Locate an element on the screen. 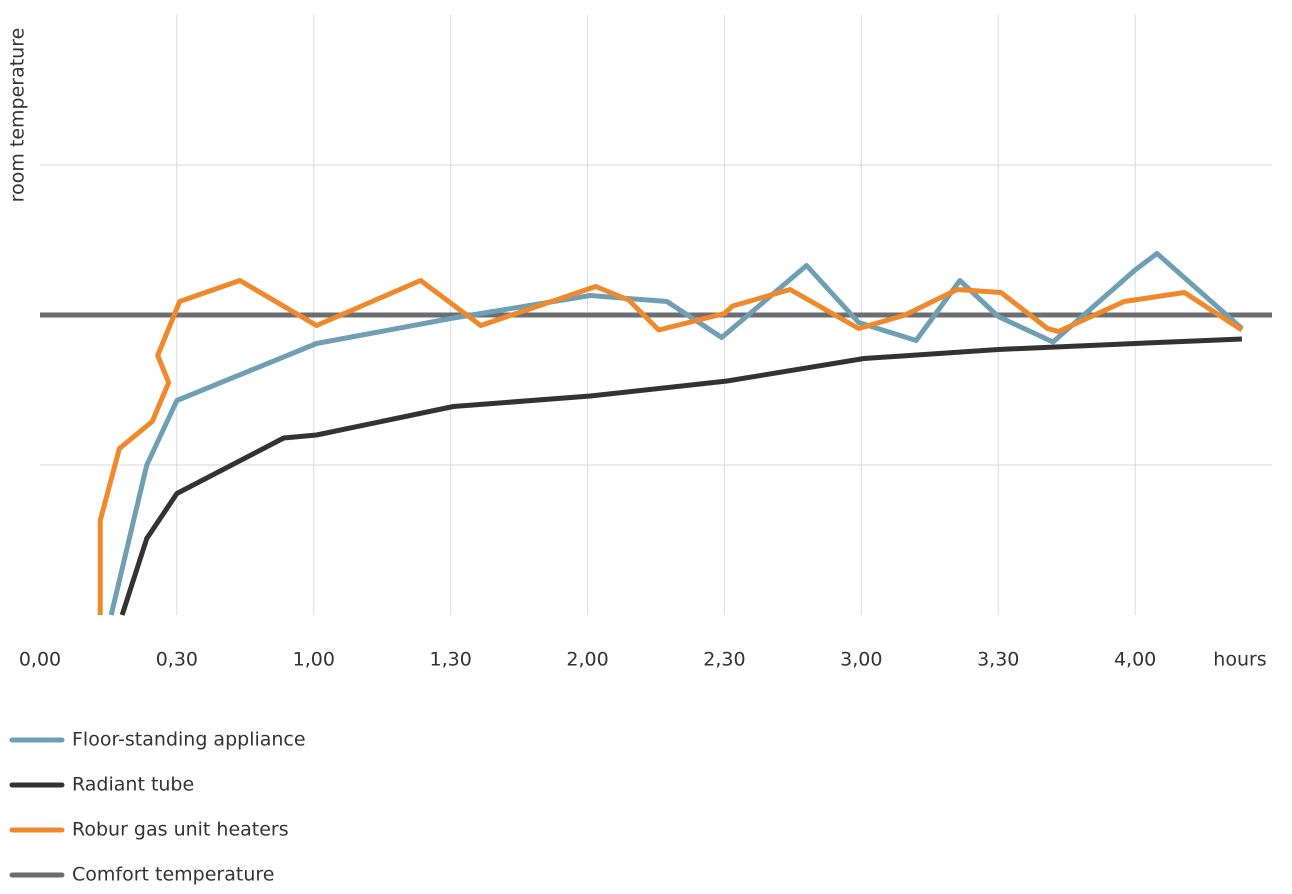  legend-label: Floor-standing appliance is located at coordinates (189, 740).